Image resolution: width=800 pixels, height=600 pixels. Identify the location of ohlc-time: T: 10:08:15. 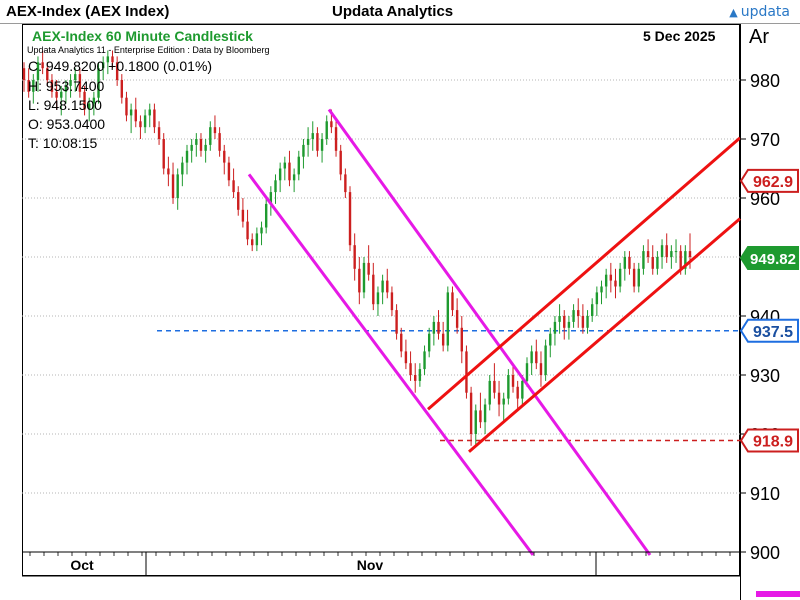
(63, 143).